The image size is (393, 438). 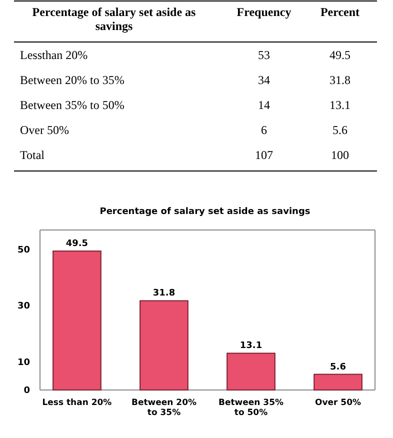 I want to click on text: Between 20% to 35%, so click(x=72, y=80).